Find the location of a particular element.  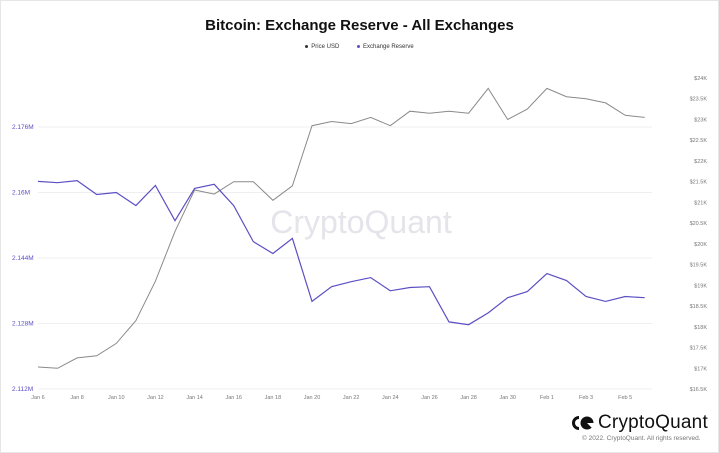

right-axis-tick: $19K is located at coordinates (700, 286).